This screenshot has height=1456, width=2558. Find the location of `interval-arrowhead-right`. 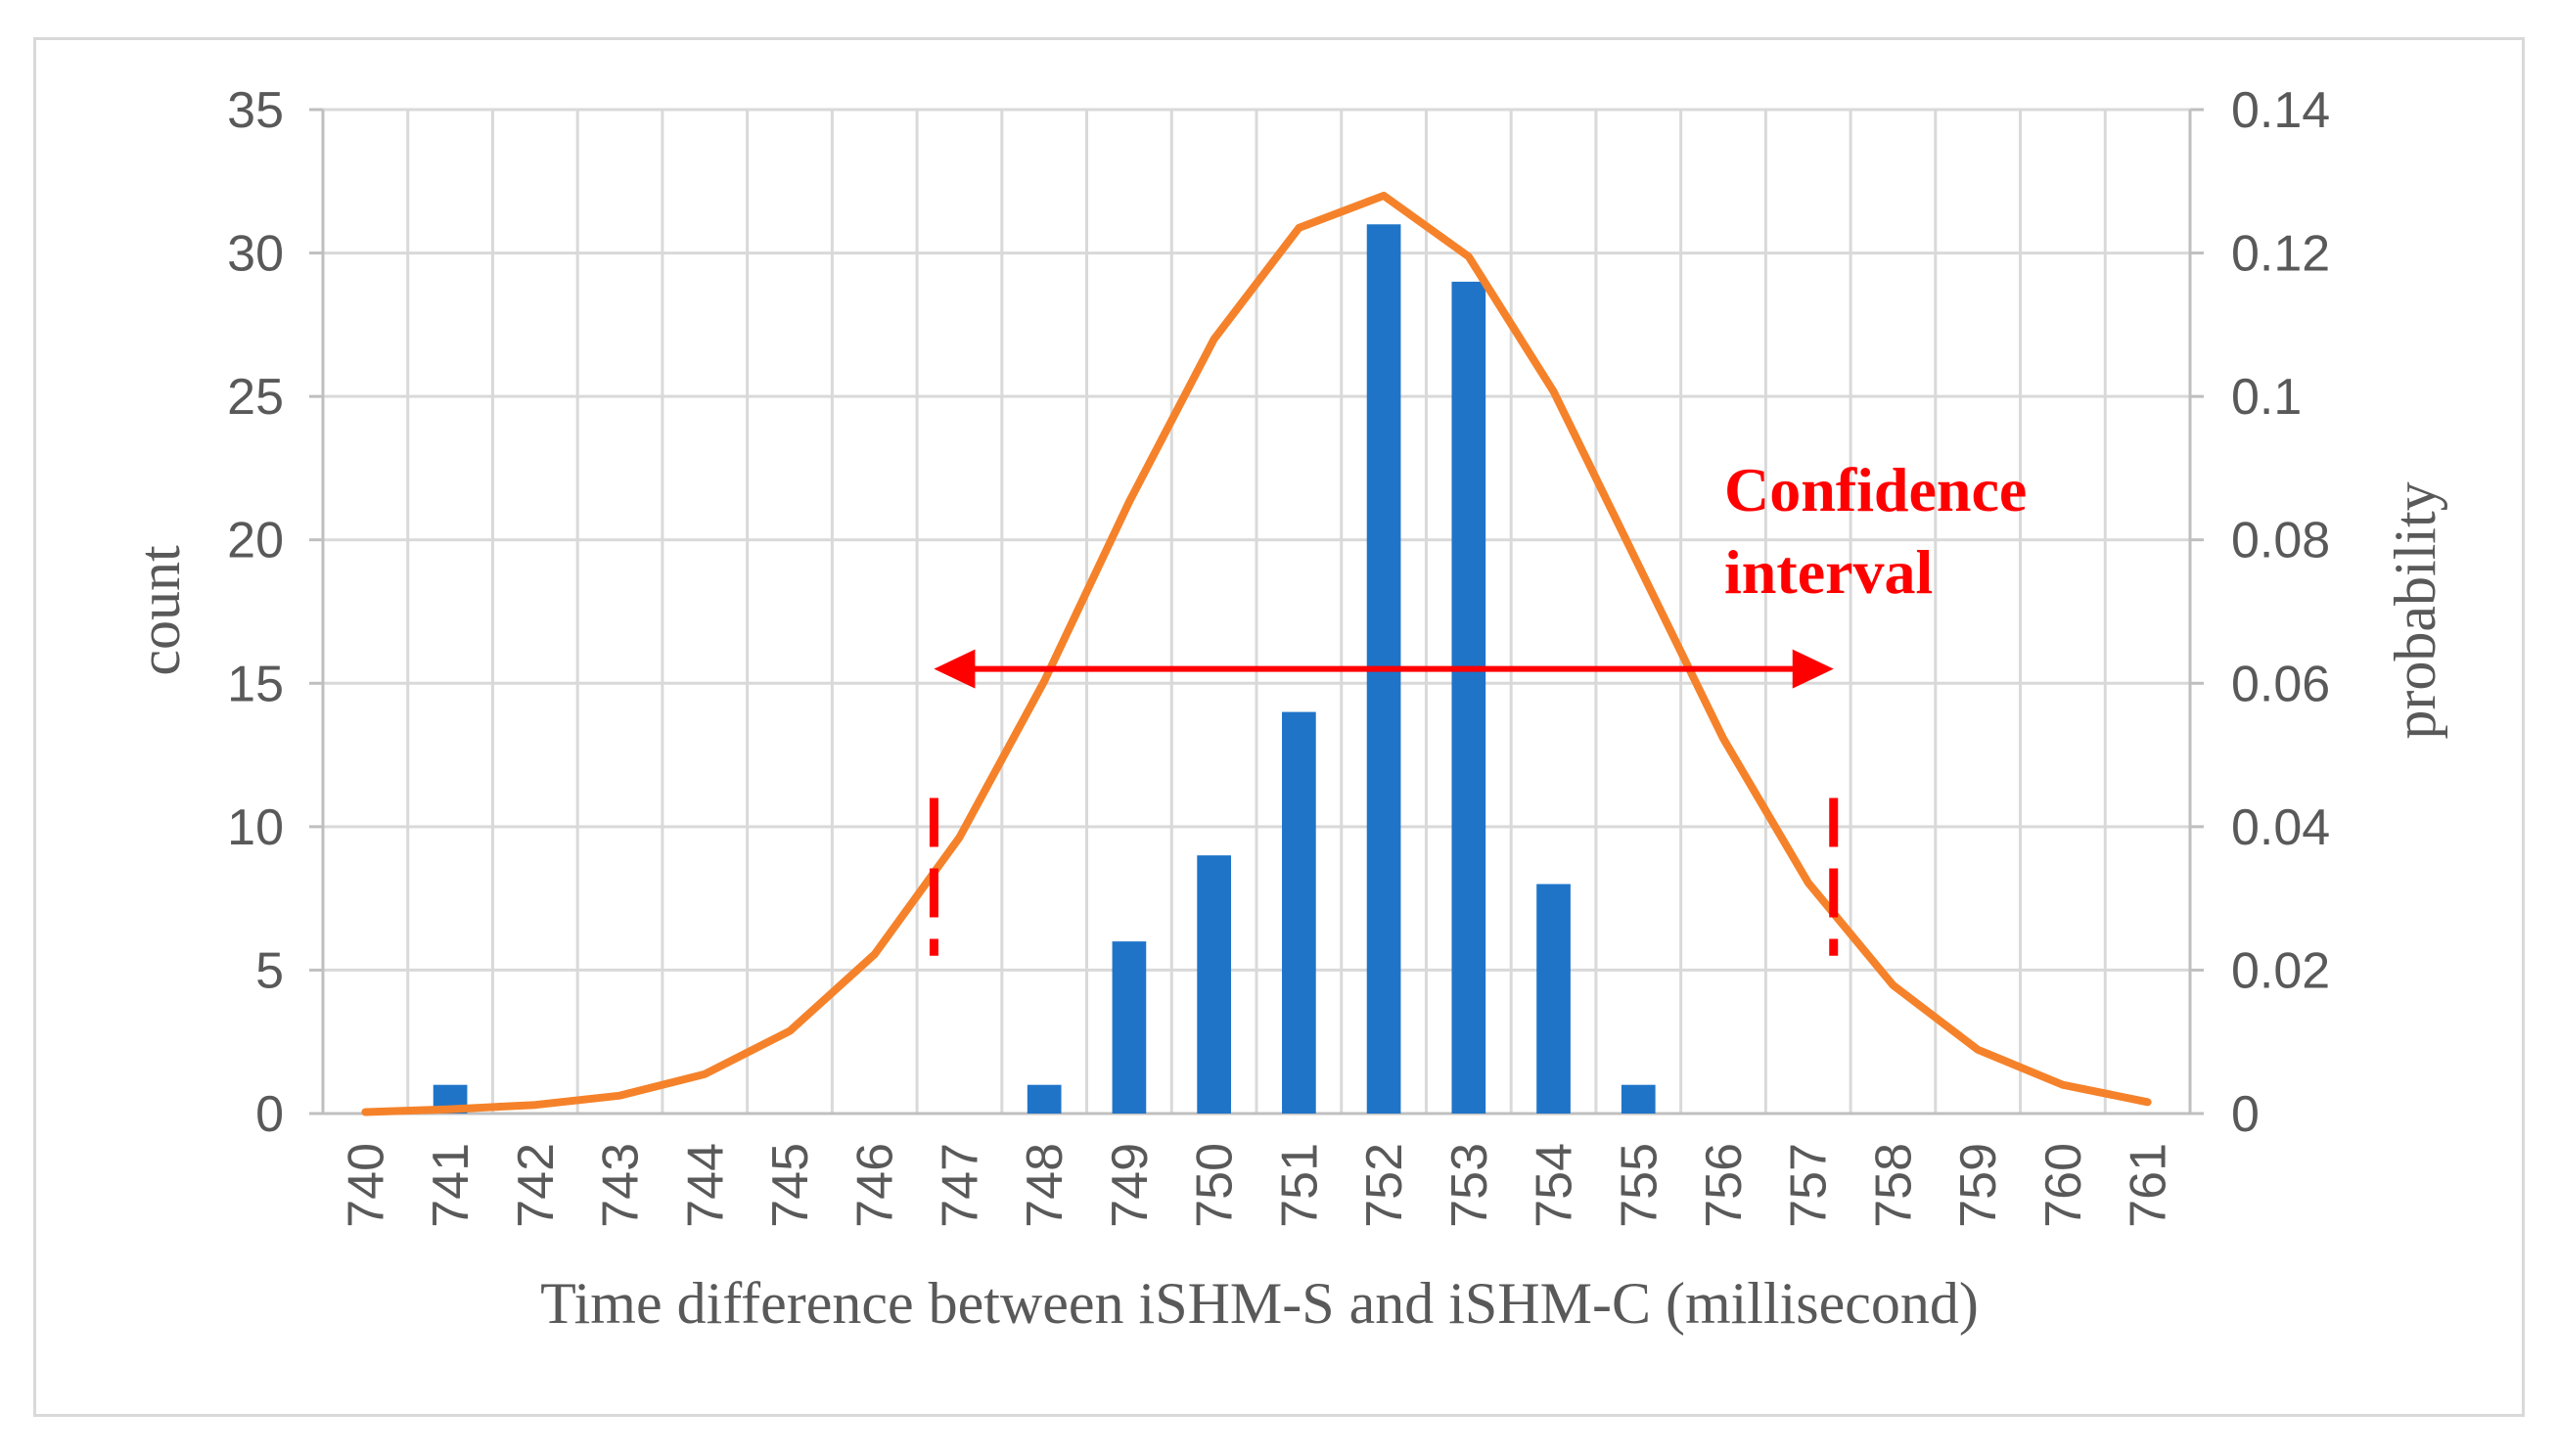

interval-arrowhead-right is located at coordinates (1813, 669).